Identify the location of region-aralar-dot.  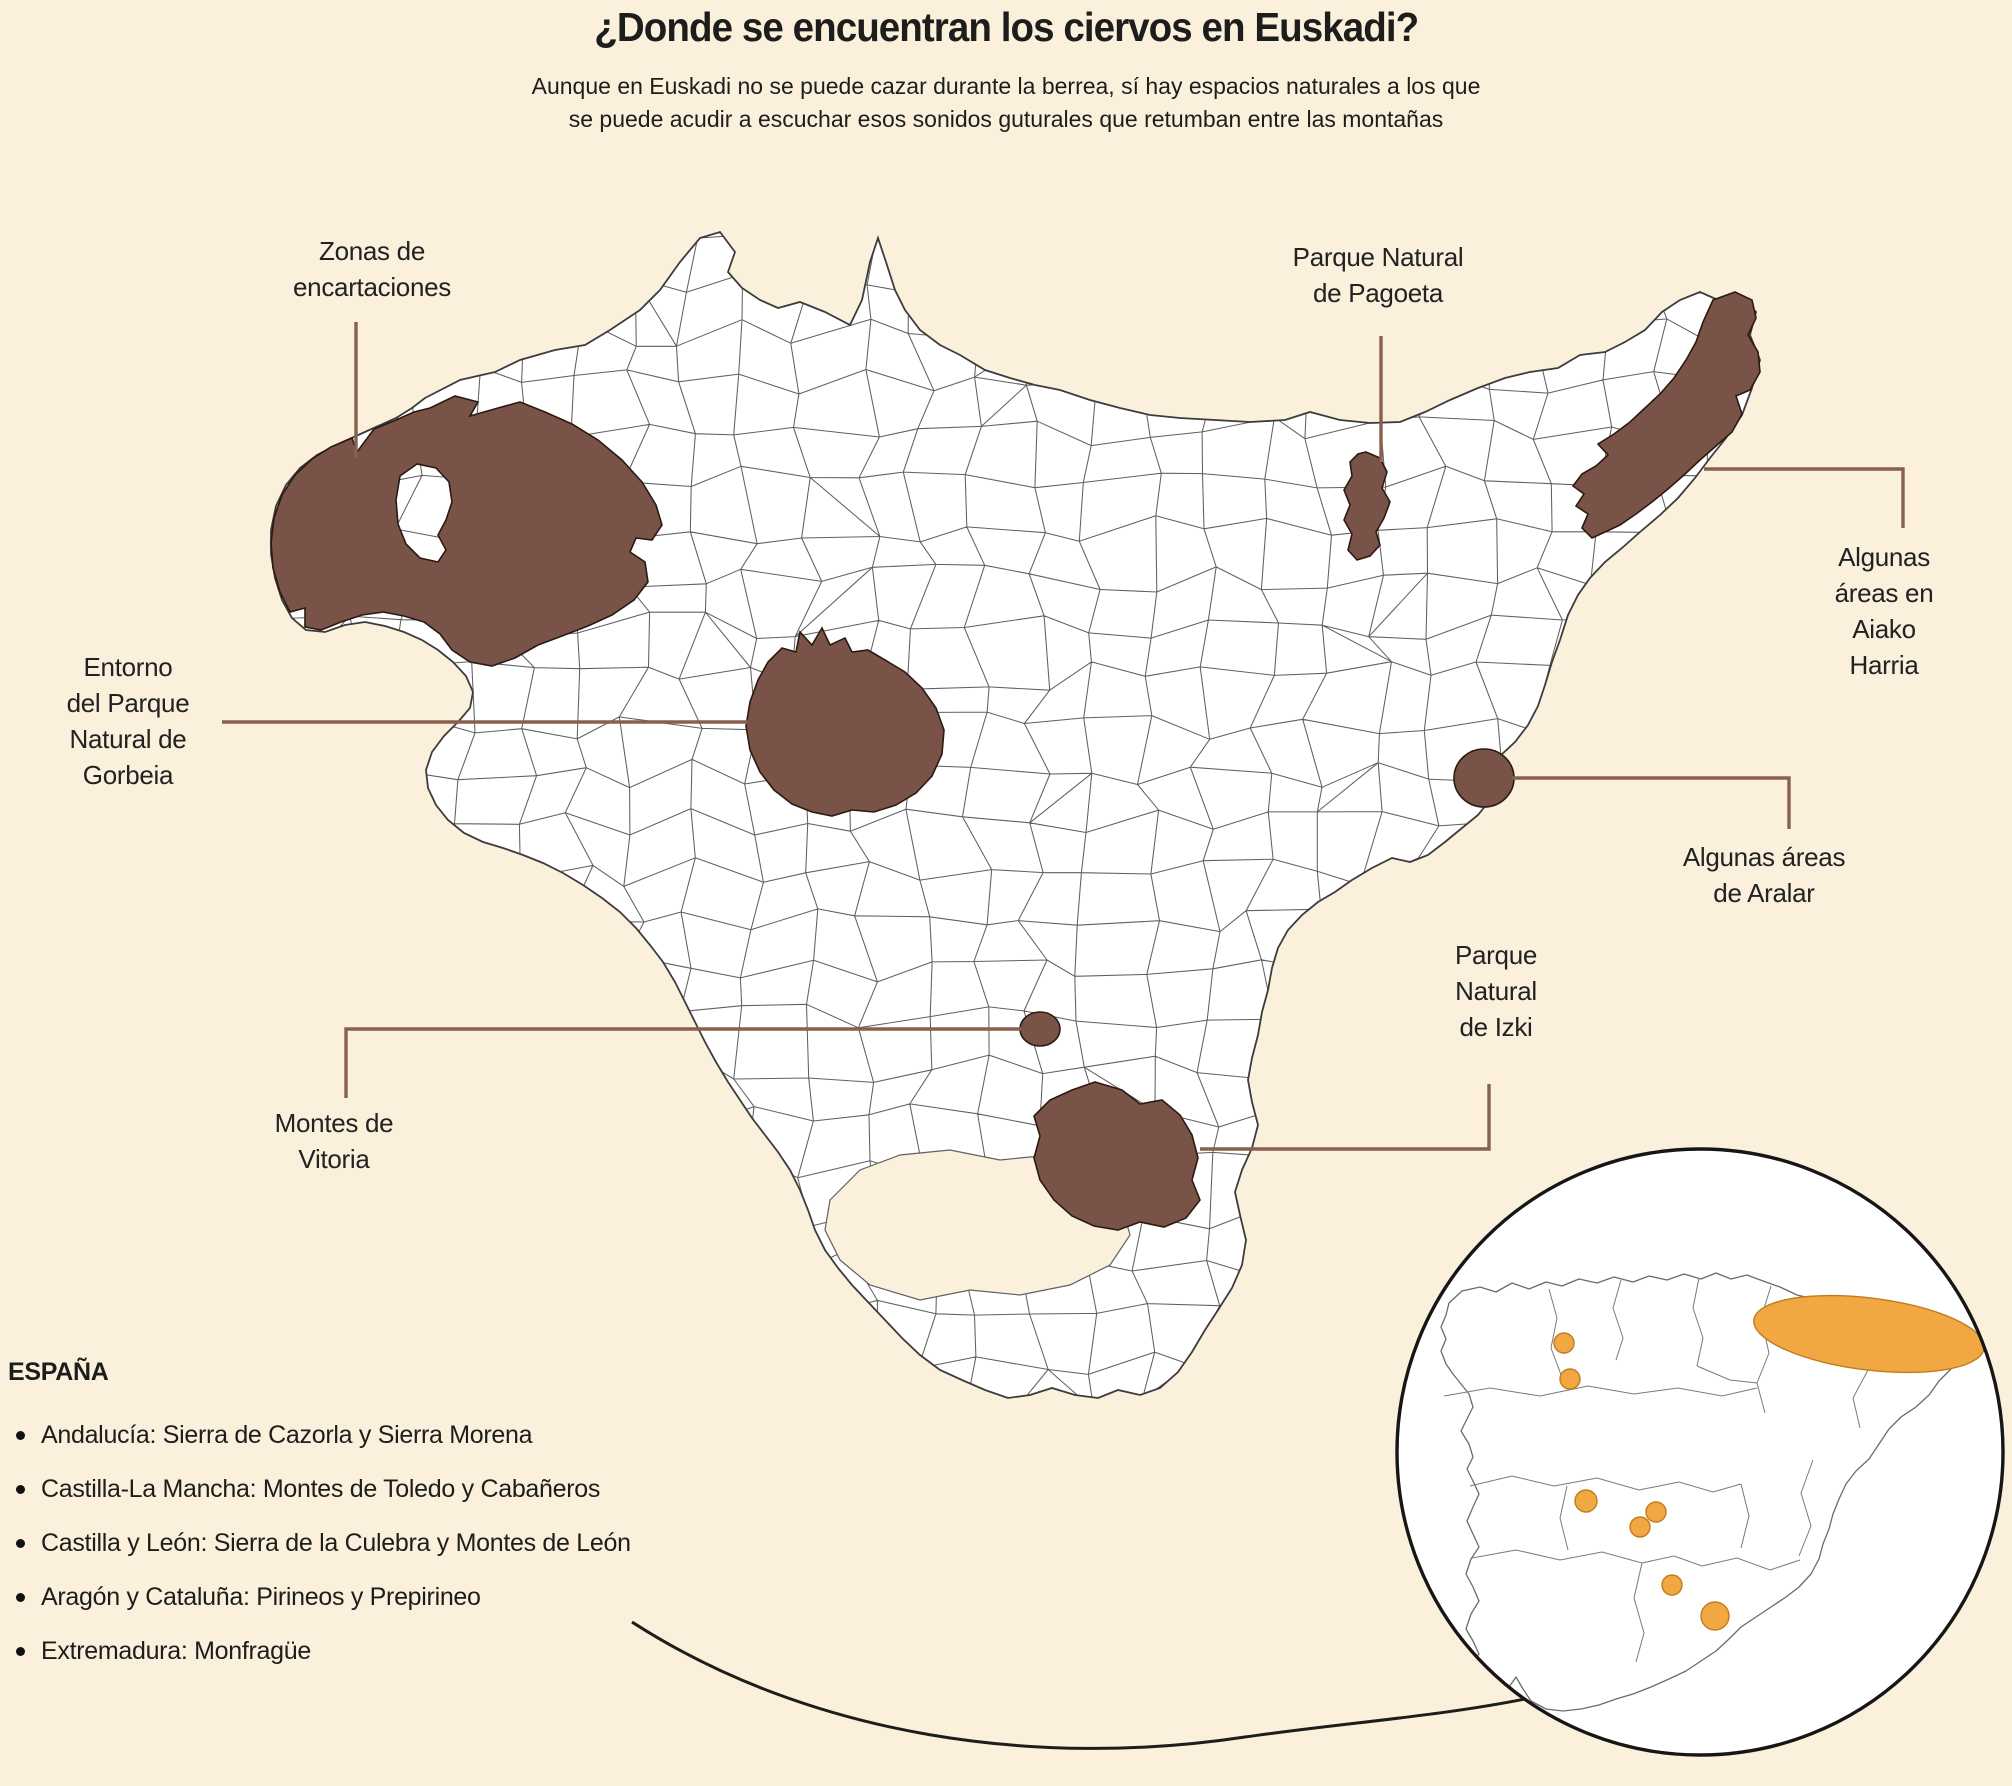
(1484, 778).